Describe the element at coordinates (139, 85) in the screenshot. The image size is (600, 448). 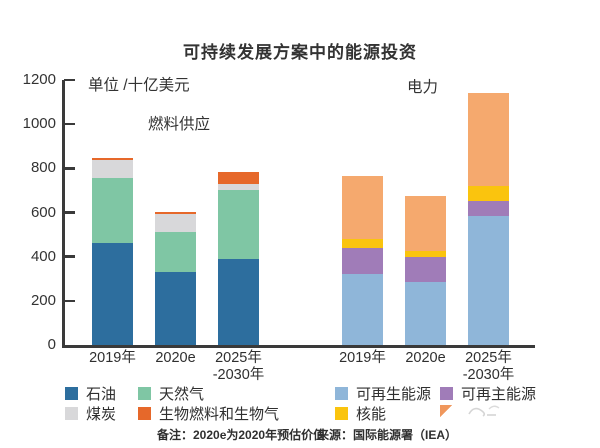
I see `unit-label: 单位 /十亿美元` at that location.